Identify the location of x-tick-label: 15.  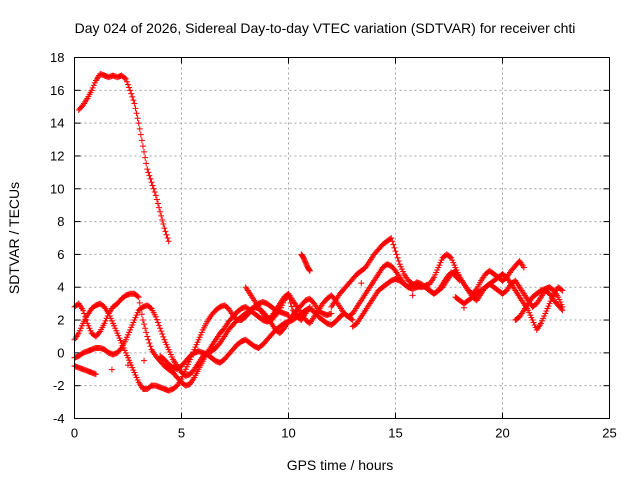
(395, 433).